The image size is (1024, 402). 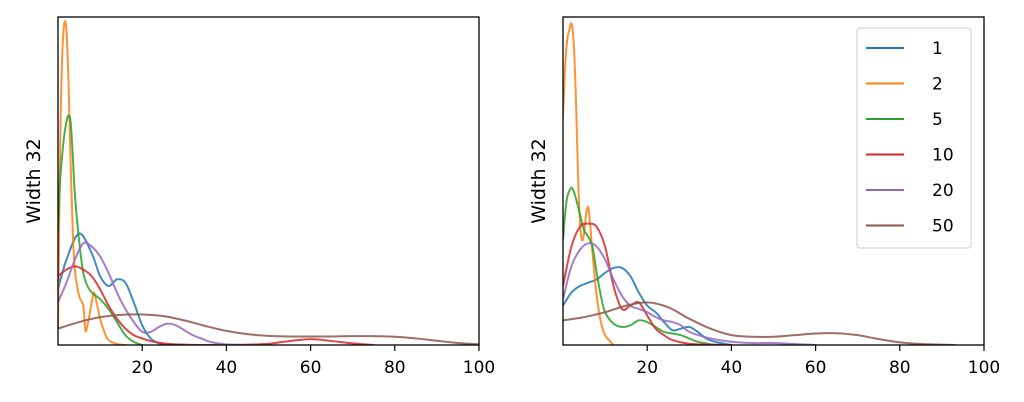 What do you see at coordinates (937, 120) in the screenshot?
I see `legend-label-5: 5` at bounding box center [937, 120].